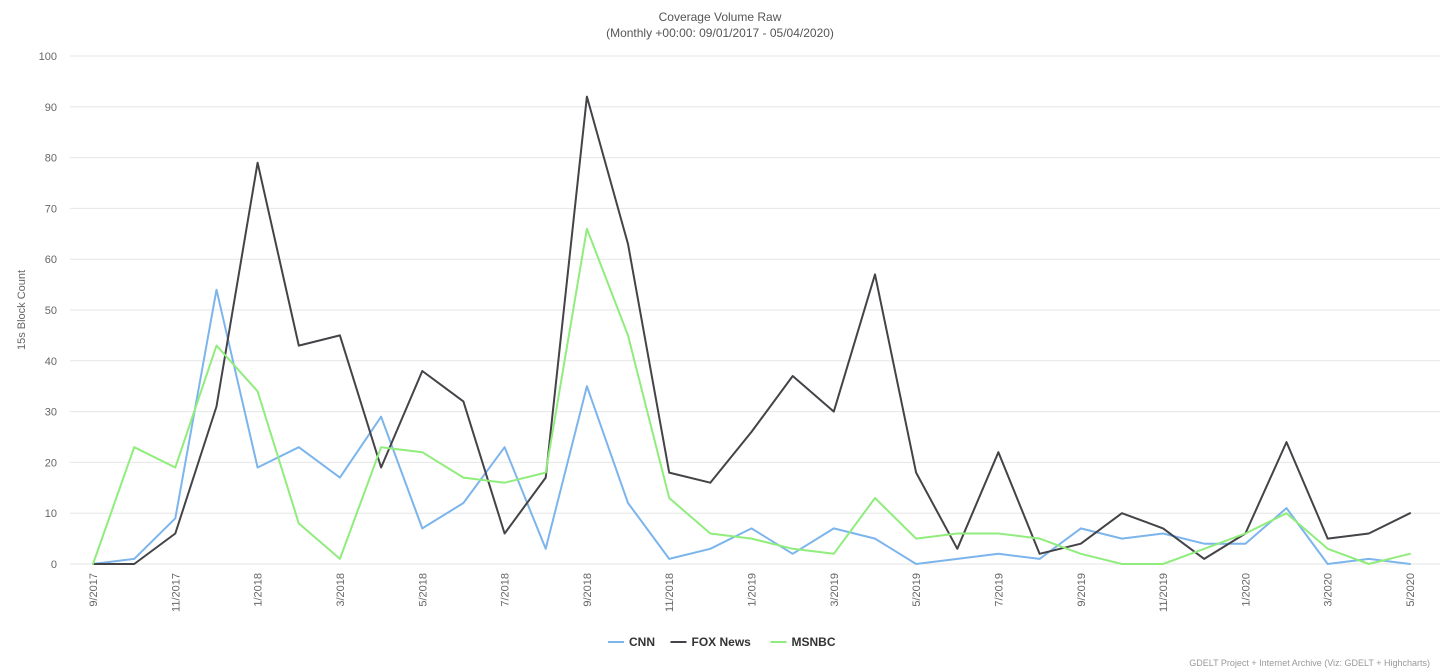 This screenshot has width=1440, height=672. What do you see at coordinates (22, 310) in the screenshot?
I see `y-axis-title: 15s Block Count` at bounding box center [22, 310].